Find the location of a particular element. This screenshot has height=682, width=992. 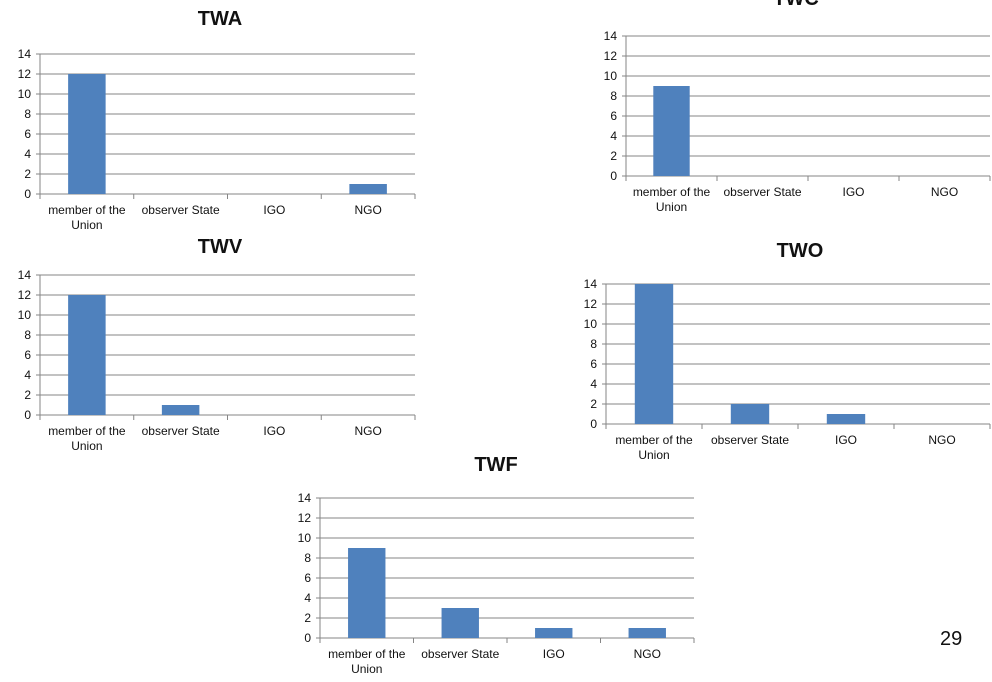

chart-title: TWF is located at coordinates (496, 465).